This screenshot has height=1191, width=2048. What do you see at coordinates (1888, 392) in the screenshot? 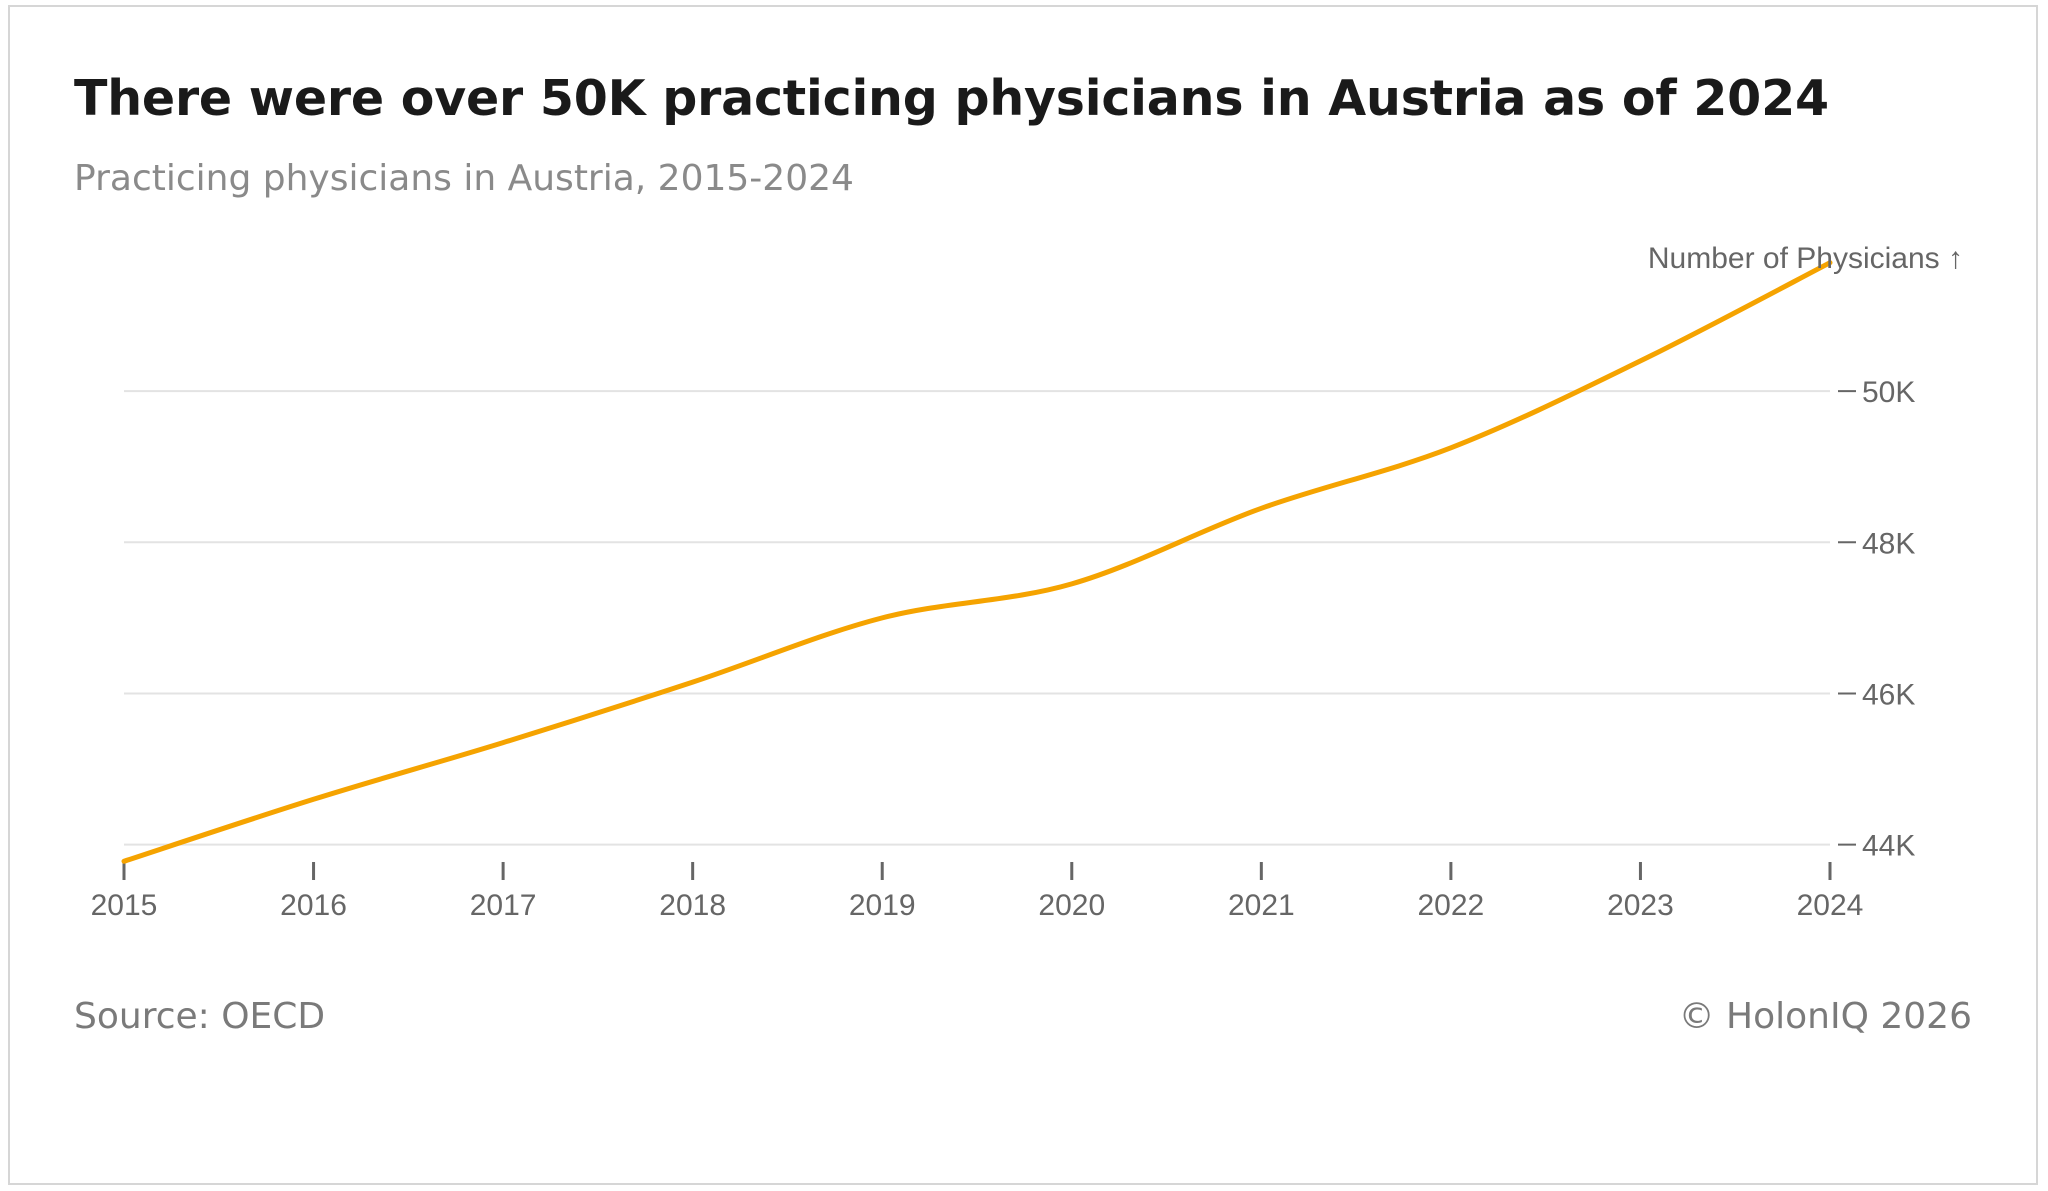
I see `y-tick-label: 50K` at bounding box center [1888, 392].